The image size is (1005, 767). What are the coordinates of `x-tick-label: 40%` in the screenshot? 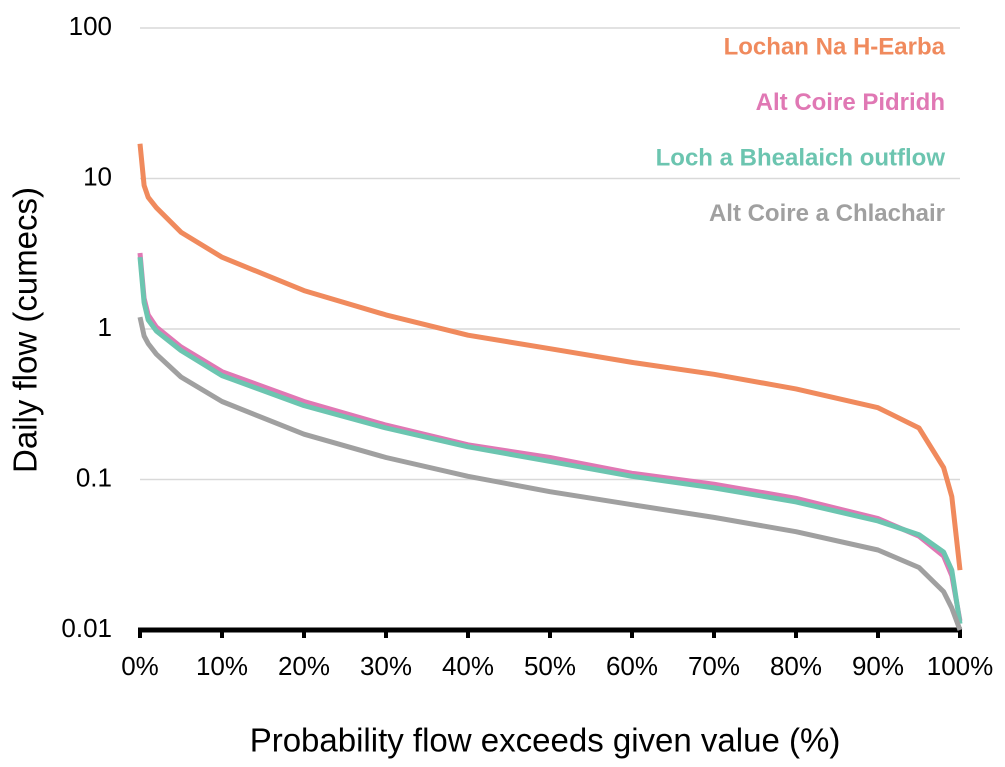 It's located at (468, 666).